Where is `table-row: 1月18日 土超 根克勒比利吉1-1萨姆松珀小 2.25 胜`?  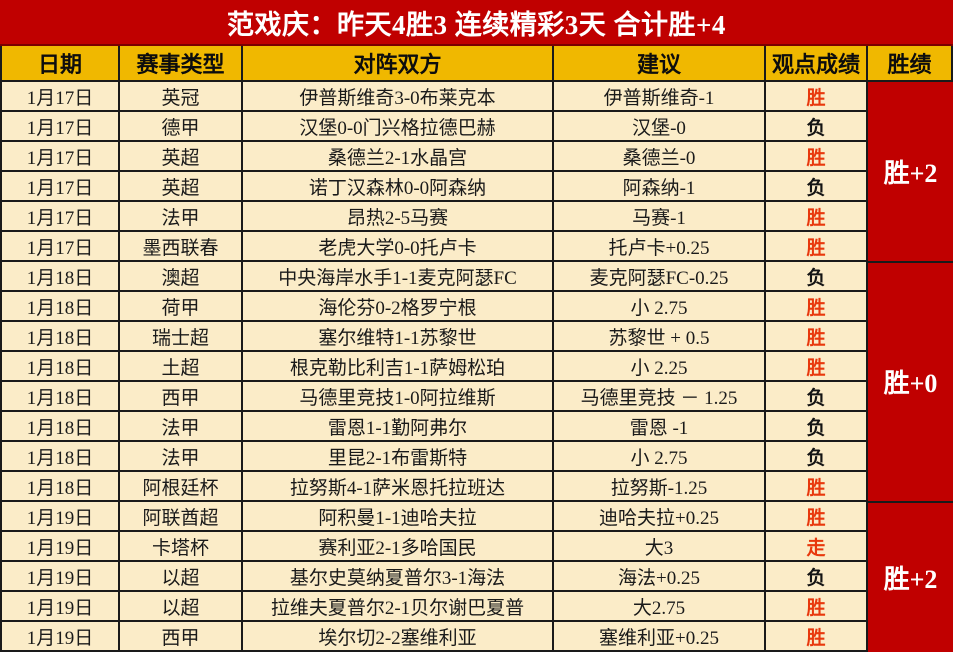 table-row: 1月18日 土超 根克勒比利吉1-1萨姆松珀小 2.25 胜 is located at coordinates (476, 367).